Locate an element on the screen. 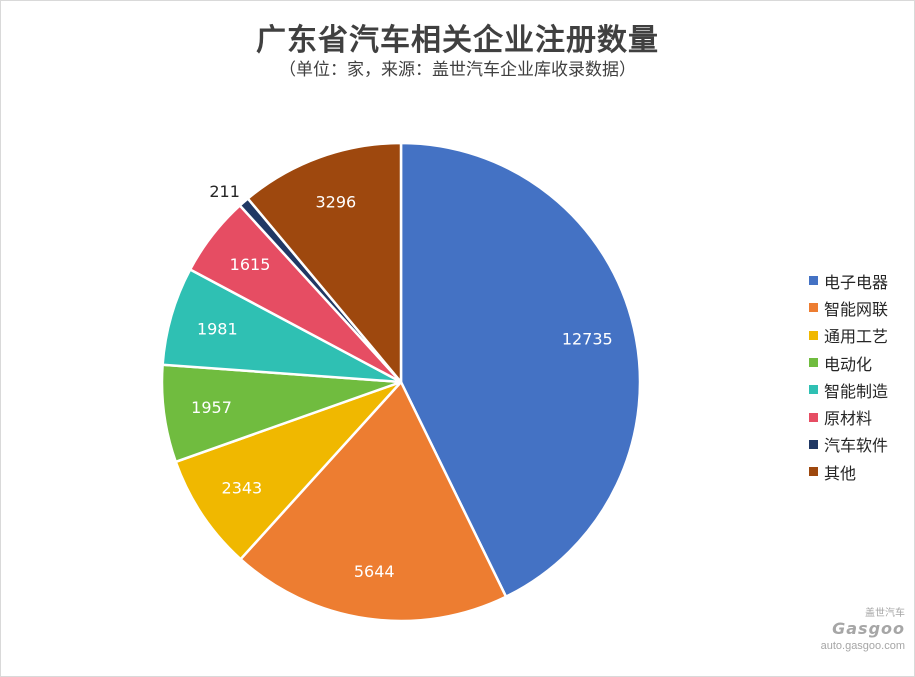 The image size is (915, 677). legend-item: 原材料 is located at coordinates (848, 416).